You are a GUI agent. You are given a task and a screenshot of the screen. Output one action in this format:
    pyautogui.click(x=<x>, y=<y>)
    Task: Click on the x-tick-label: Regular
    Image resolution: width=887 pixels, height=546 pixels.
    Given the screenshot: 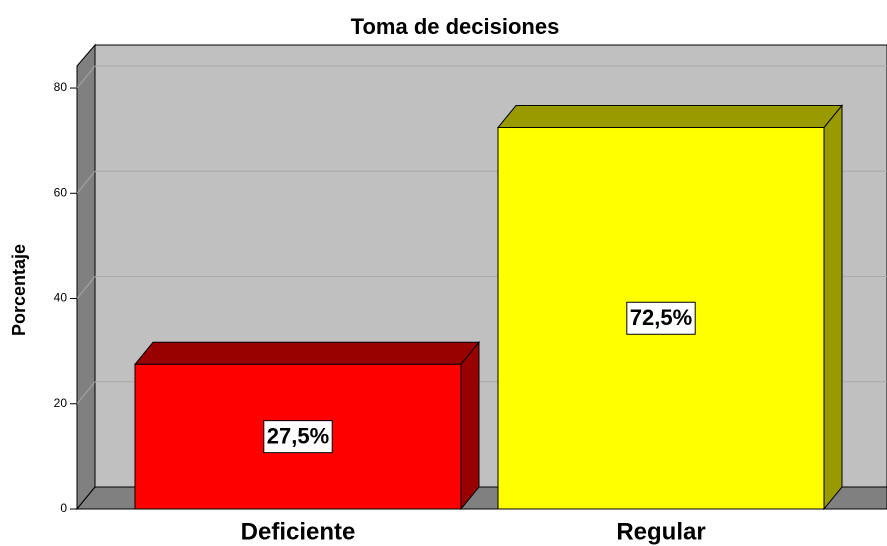 What is the action you would take?
    pyautogui.click(x=660, y=531)
    